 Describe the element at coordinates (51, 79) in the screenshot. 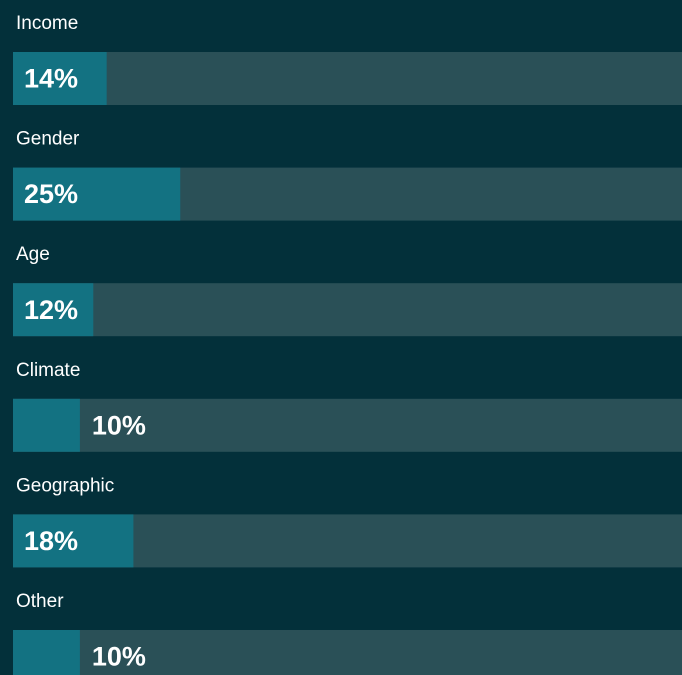

I see `value-label: 14%` at that location.